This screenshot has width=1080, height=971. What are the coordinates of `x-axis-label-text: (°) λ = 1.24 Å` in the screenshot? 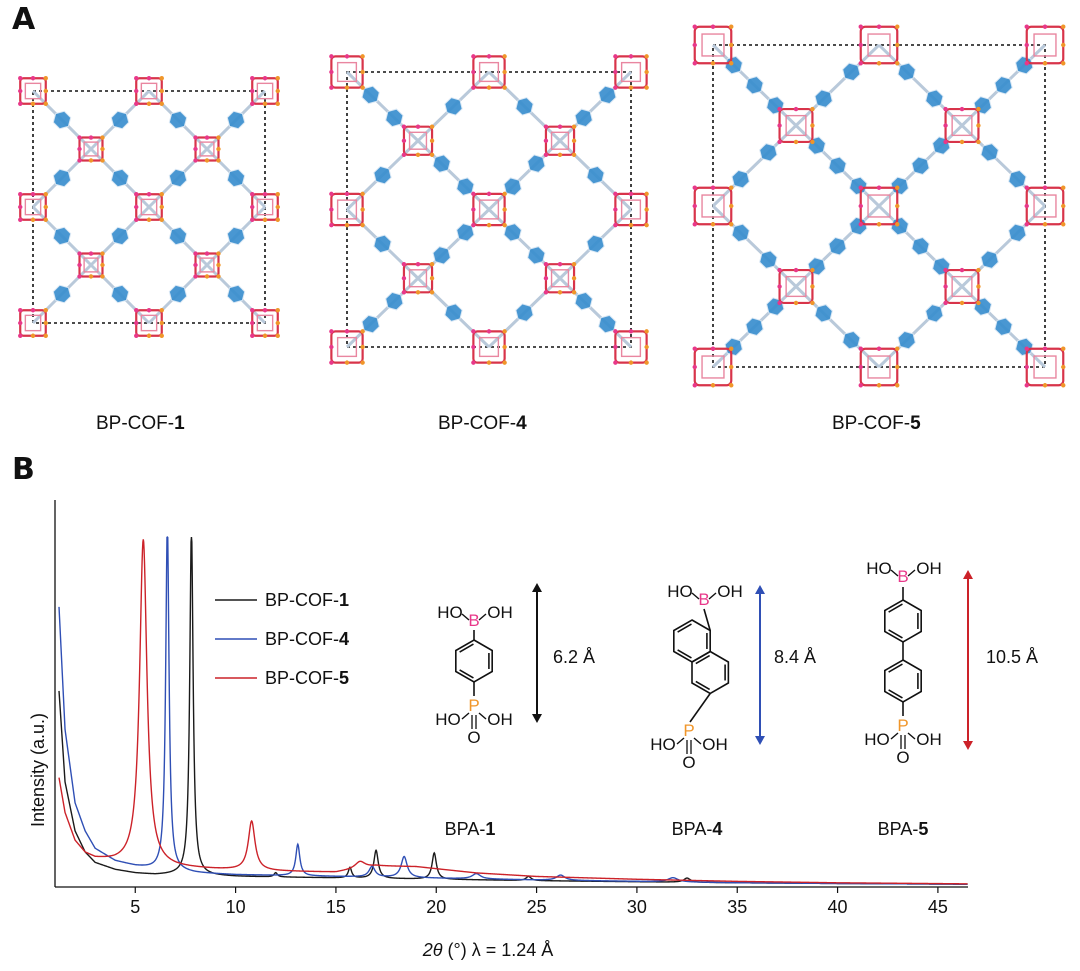 It's located at (498, 950).